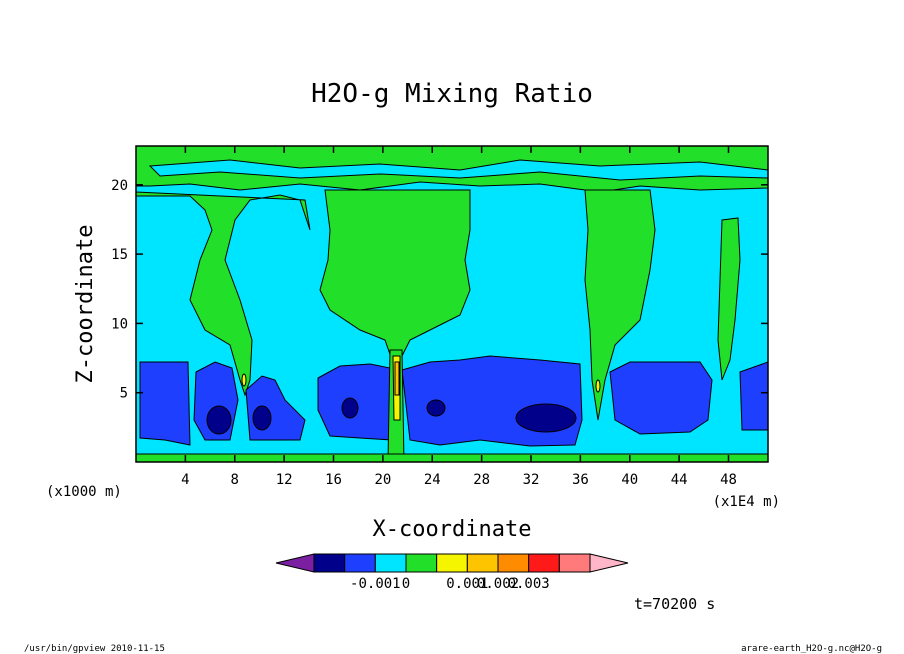  What do you see at coordinates (84, 492) in the screenshot?
I see `x-unit-left: (x1000 m)` at bounding box center [84, 492].